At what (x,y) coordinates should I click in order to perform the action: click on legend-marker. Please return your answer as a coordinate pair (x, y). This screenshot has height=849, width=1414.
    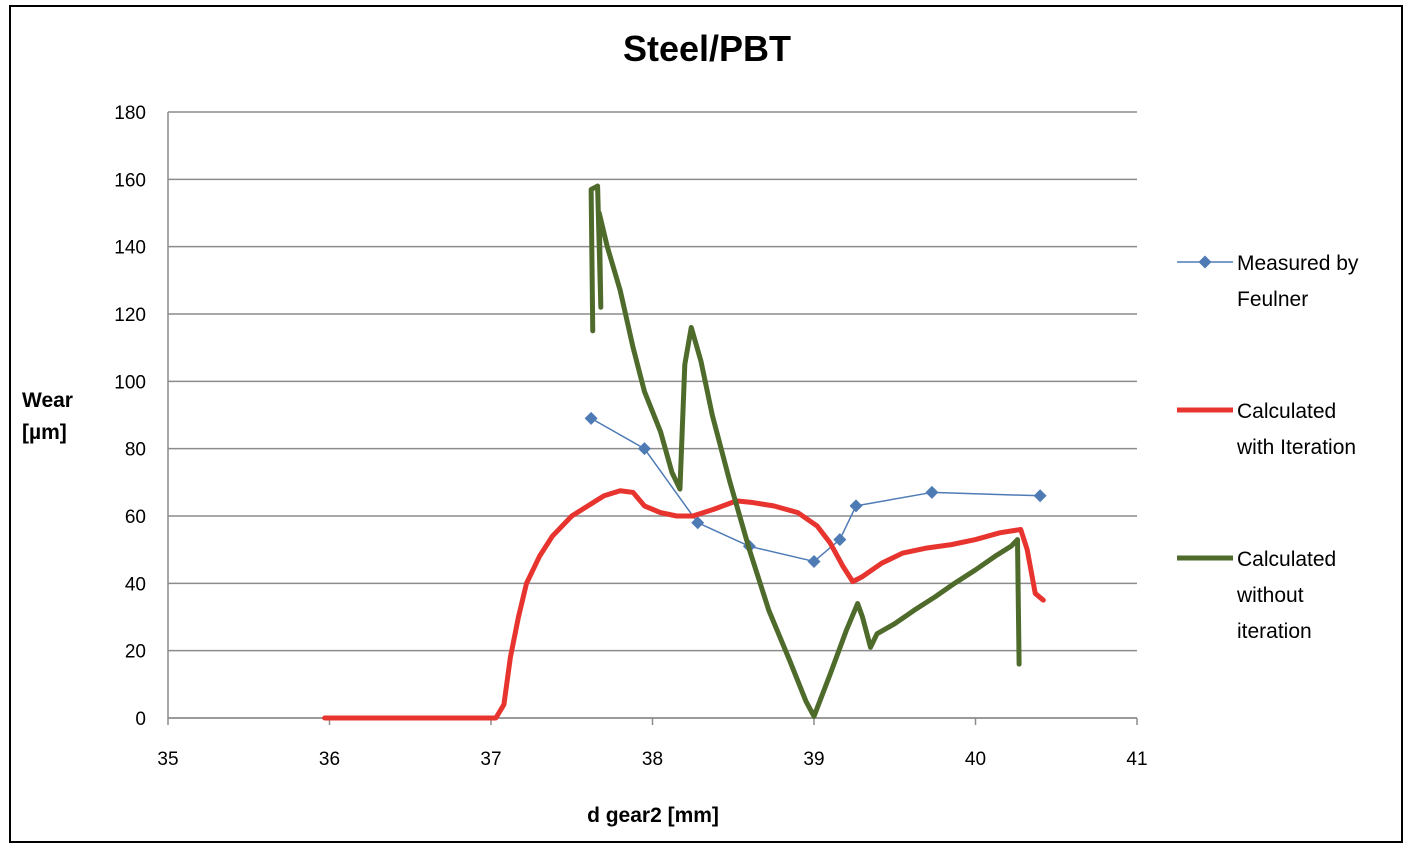
    Looking at the image, I should click on (1205, 262).